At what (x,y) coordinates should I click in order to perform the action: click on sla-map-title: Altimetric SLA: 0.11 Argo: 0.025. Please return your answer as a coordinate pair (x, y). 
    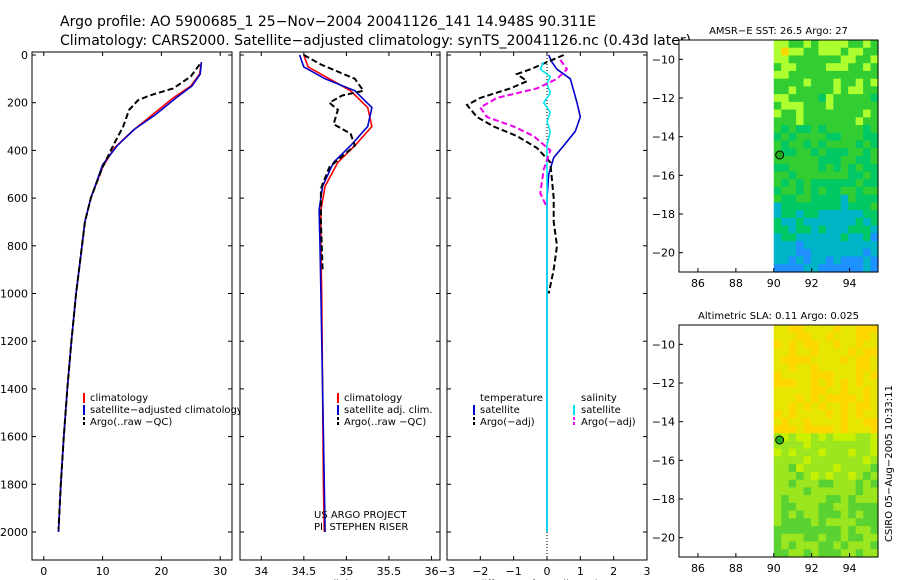
    Looking at the image, I should click on (778, 316).